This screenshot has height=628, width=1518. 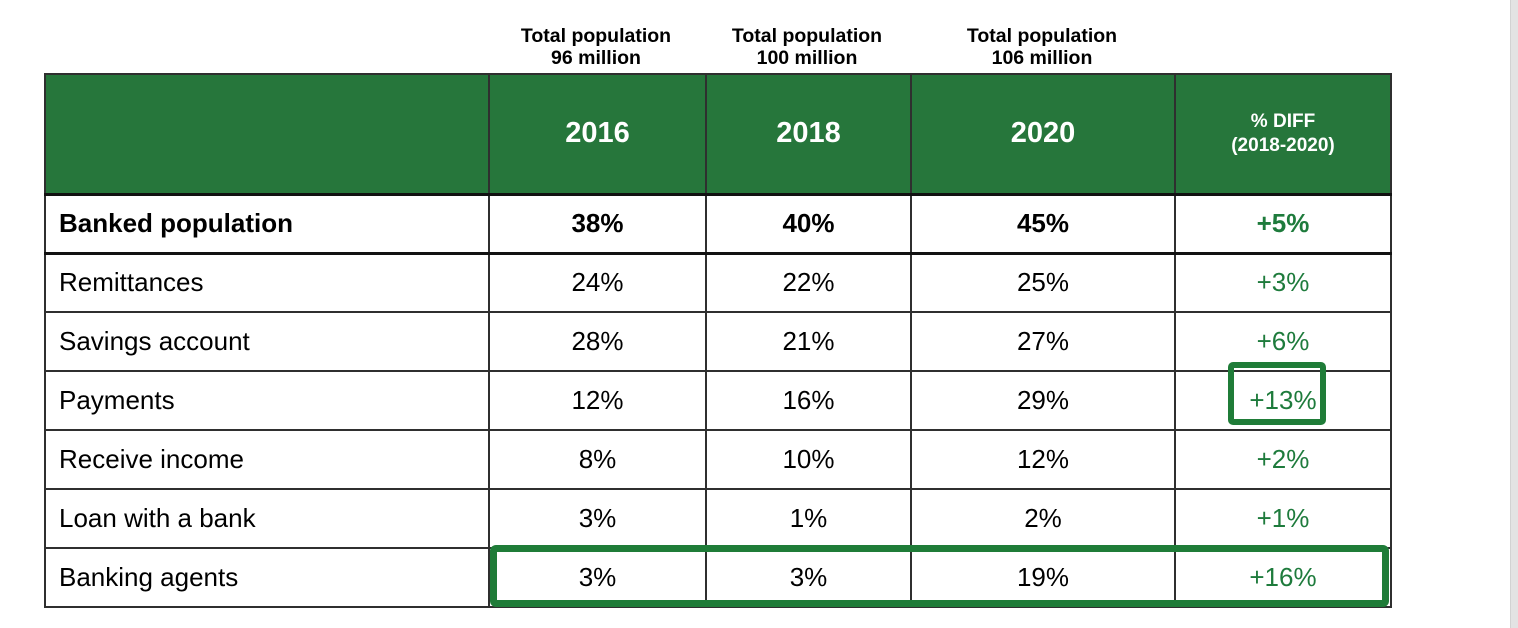 What do you see at coordinates (1043, 400) in the screenshot?
I see `value-cell-2020: 29%` at bounding box center [1043, 400].